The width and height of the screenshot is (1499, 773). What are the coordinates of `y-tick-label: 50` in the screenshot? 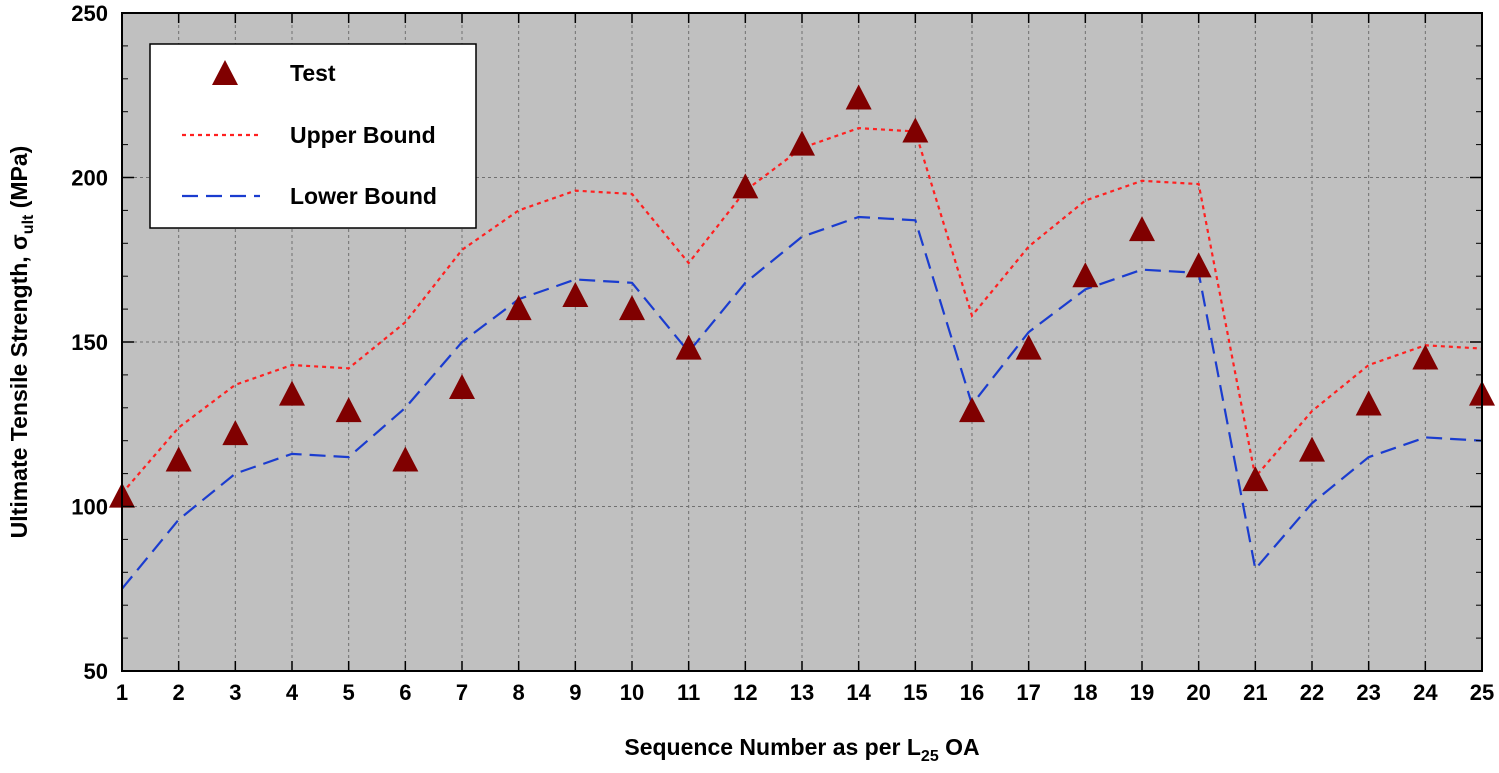 It's located at (96, 671).